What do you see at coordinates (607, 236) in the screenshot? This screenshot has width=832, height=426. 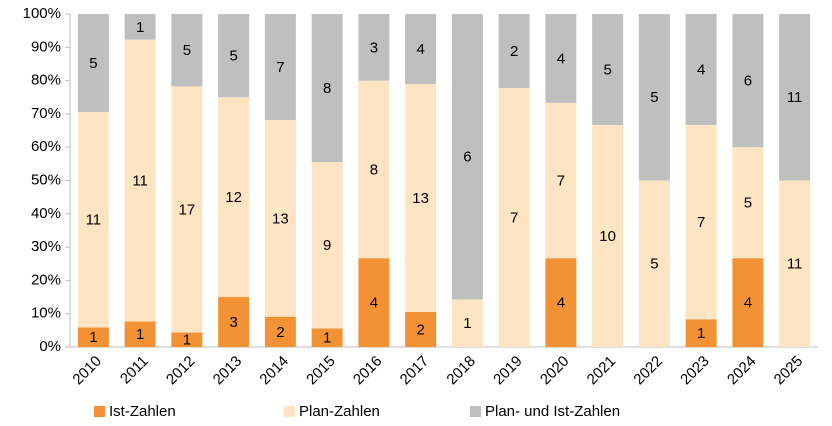 I see `data-label: 10` at bounding box center [607, 236].